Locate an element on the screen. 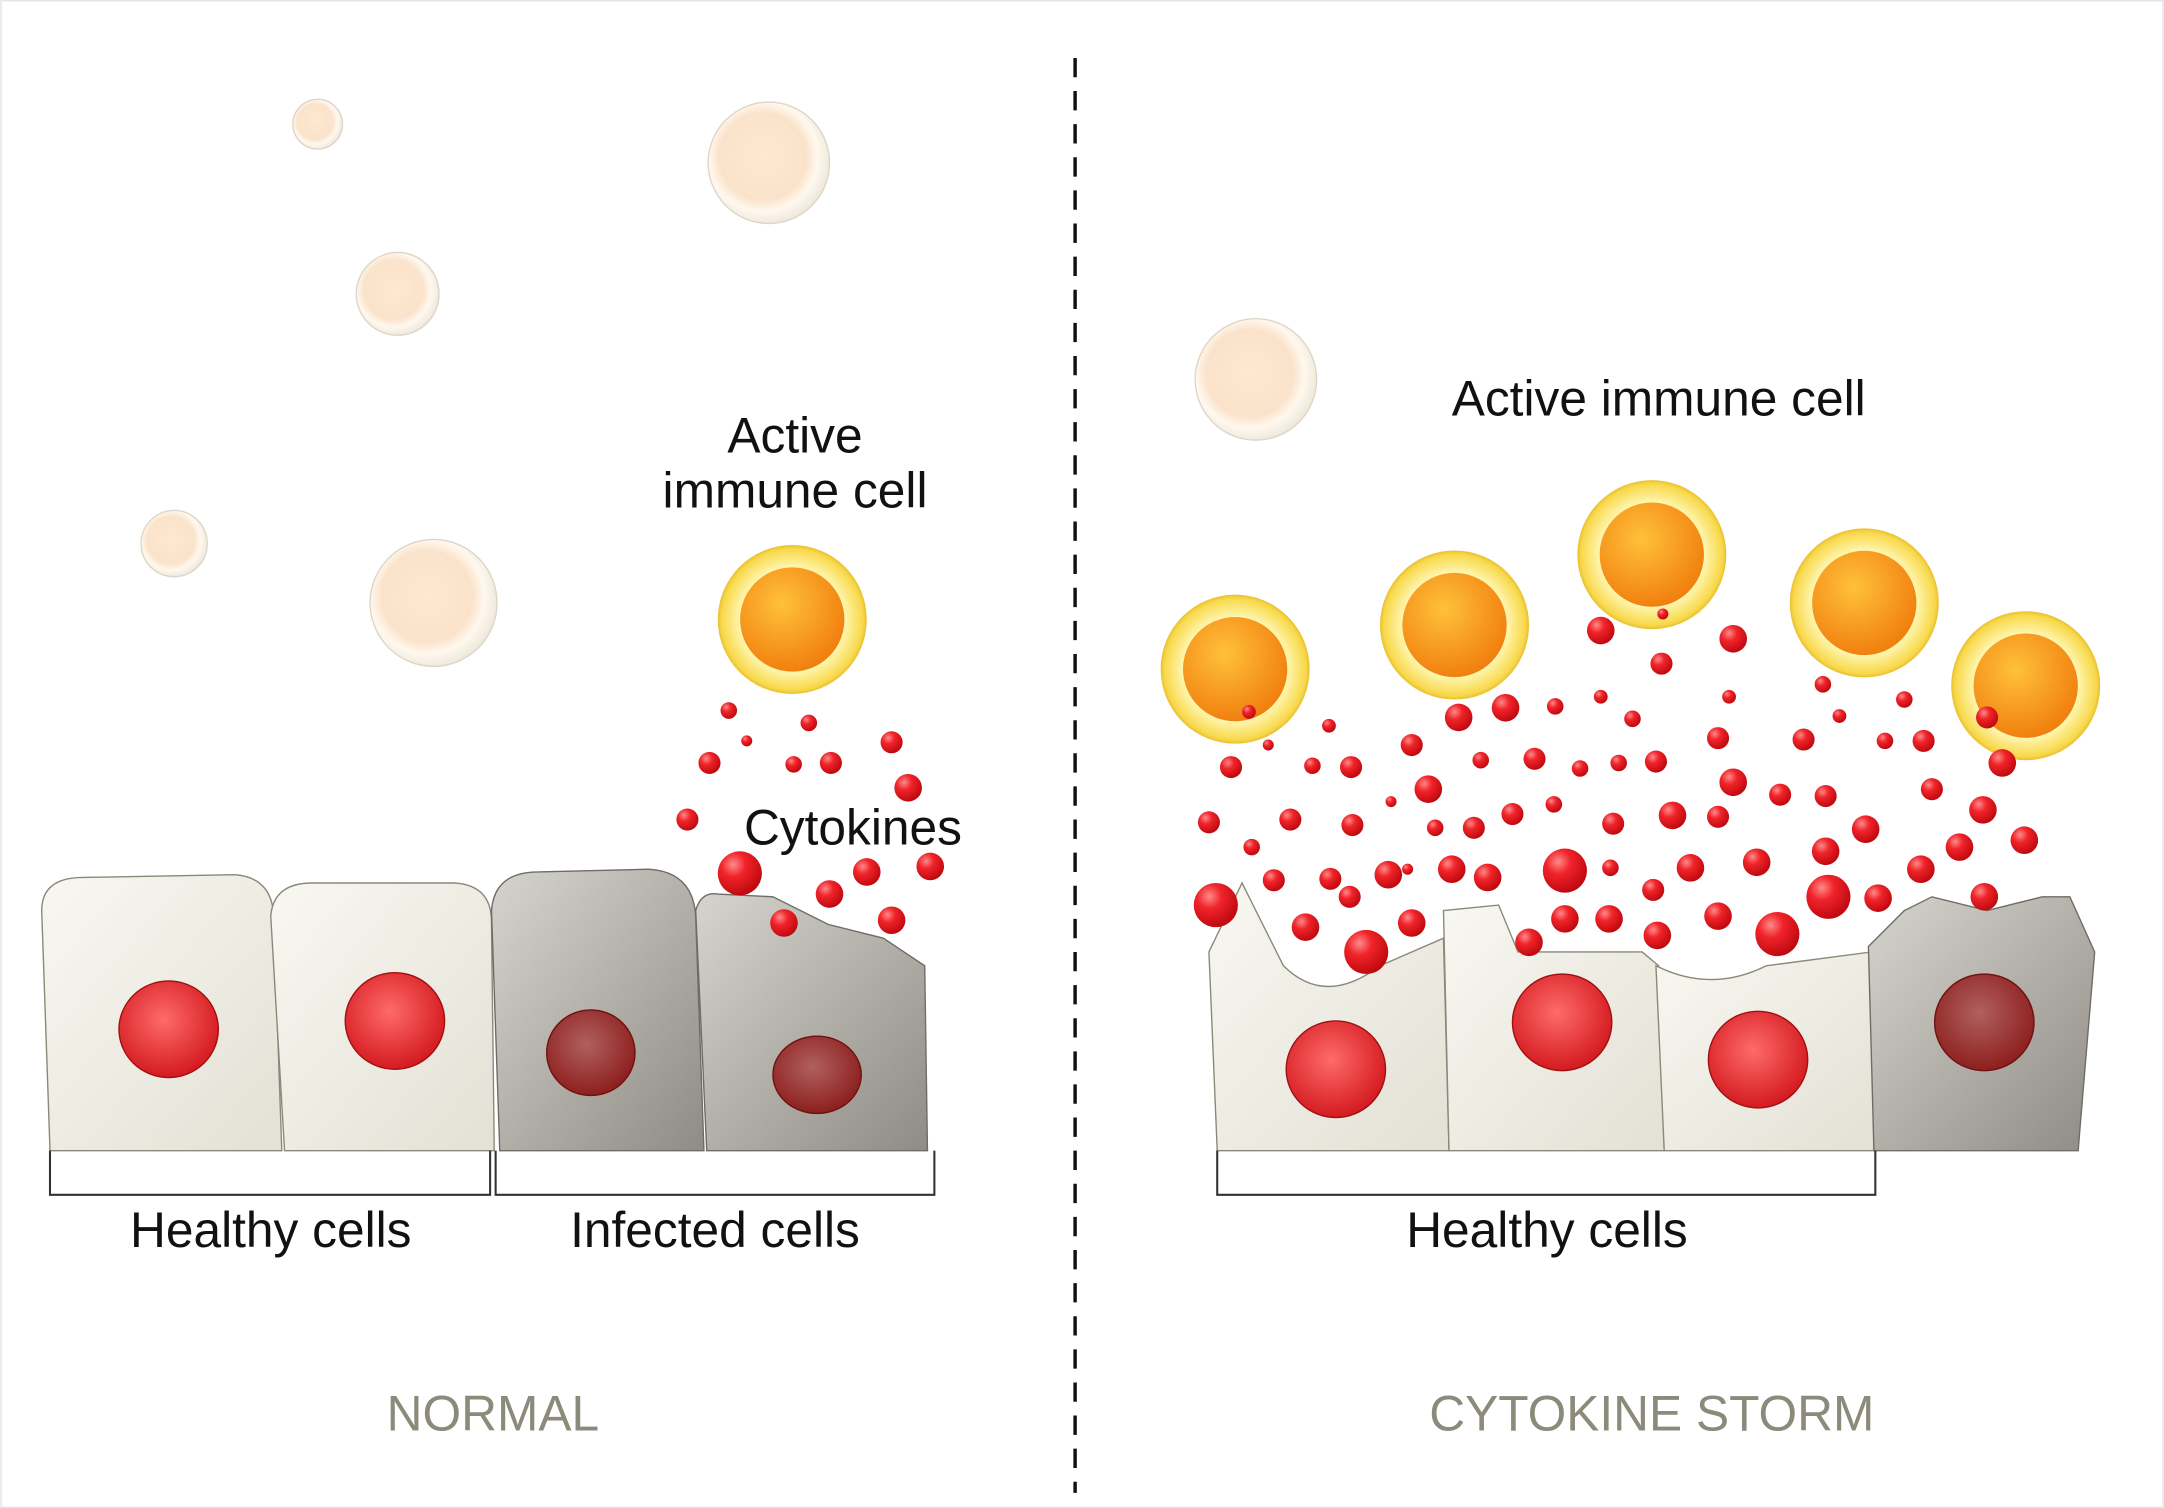 The width and height of the screenshot is (2164, 1508). label-healthy-cells-normal: Healthy cells is located at coordinates (271, 1230).